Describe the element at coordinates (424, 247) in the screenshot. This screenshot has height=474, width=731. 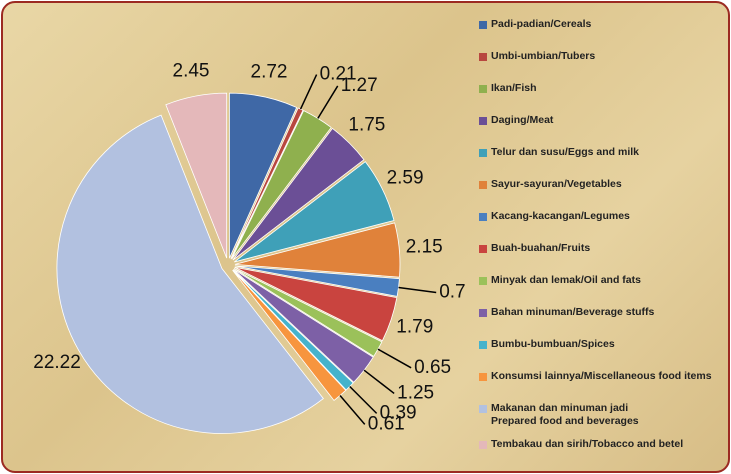
I see `data-label: 2.15` at that location.